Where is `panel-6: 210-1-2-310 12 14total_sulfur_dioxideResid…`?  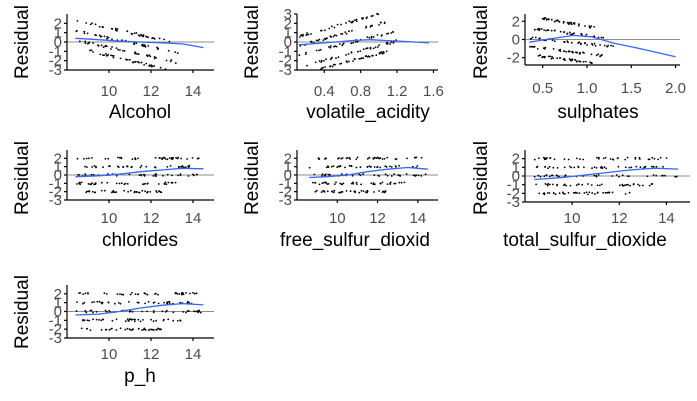 panel-6: 210-1-2-310 12 14total_sulfur_dioxideResid… is located at coordinates (580, 196).